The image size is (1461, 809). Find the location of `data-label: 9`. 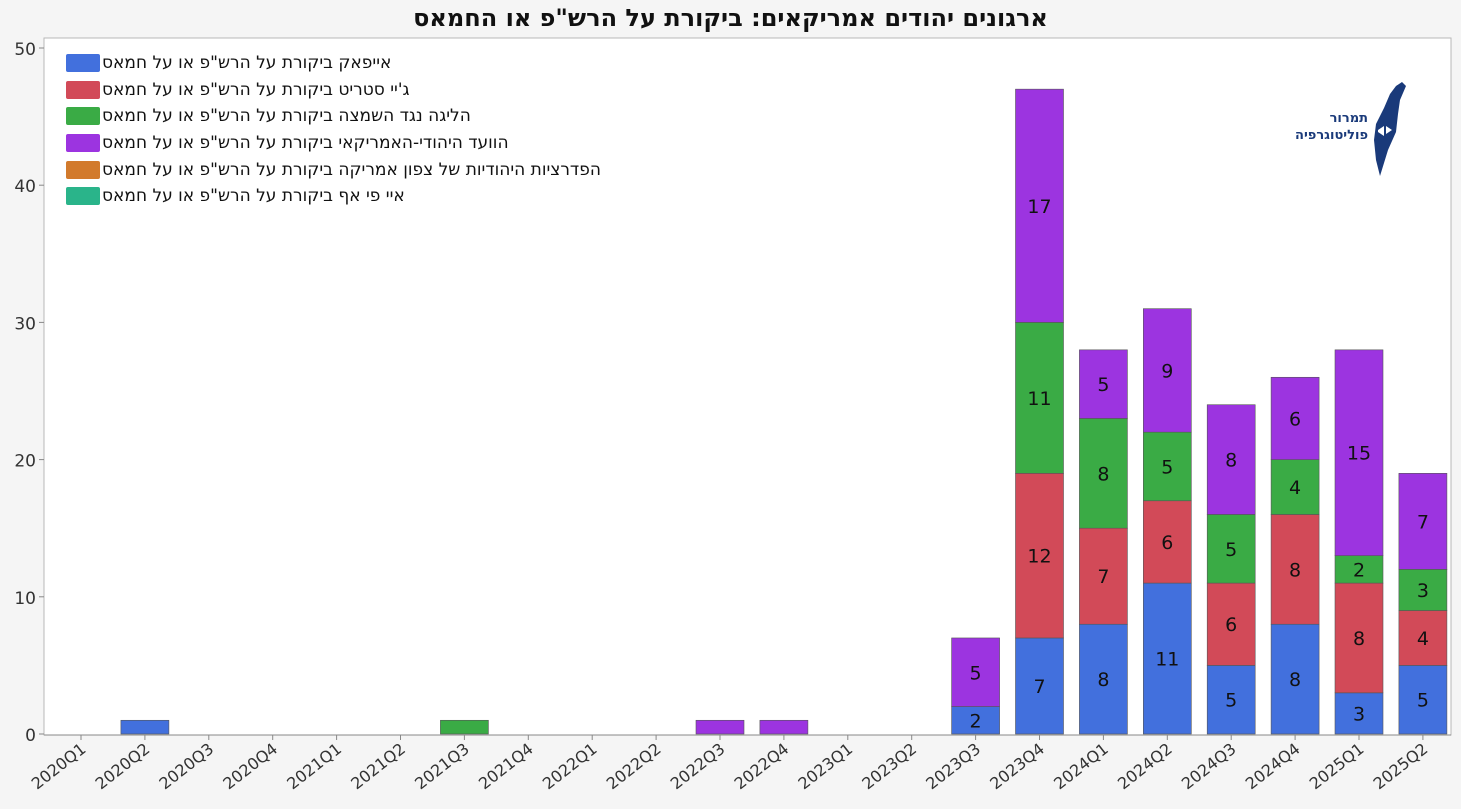

data-label: 9 is located at coordinates (1167, 371).